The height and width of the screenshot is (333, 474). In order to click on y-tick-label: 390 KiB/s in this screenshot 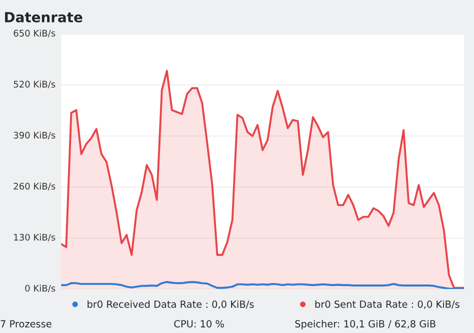, I will do `click(35, 136)`.